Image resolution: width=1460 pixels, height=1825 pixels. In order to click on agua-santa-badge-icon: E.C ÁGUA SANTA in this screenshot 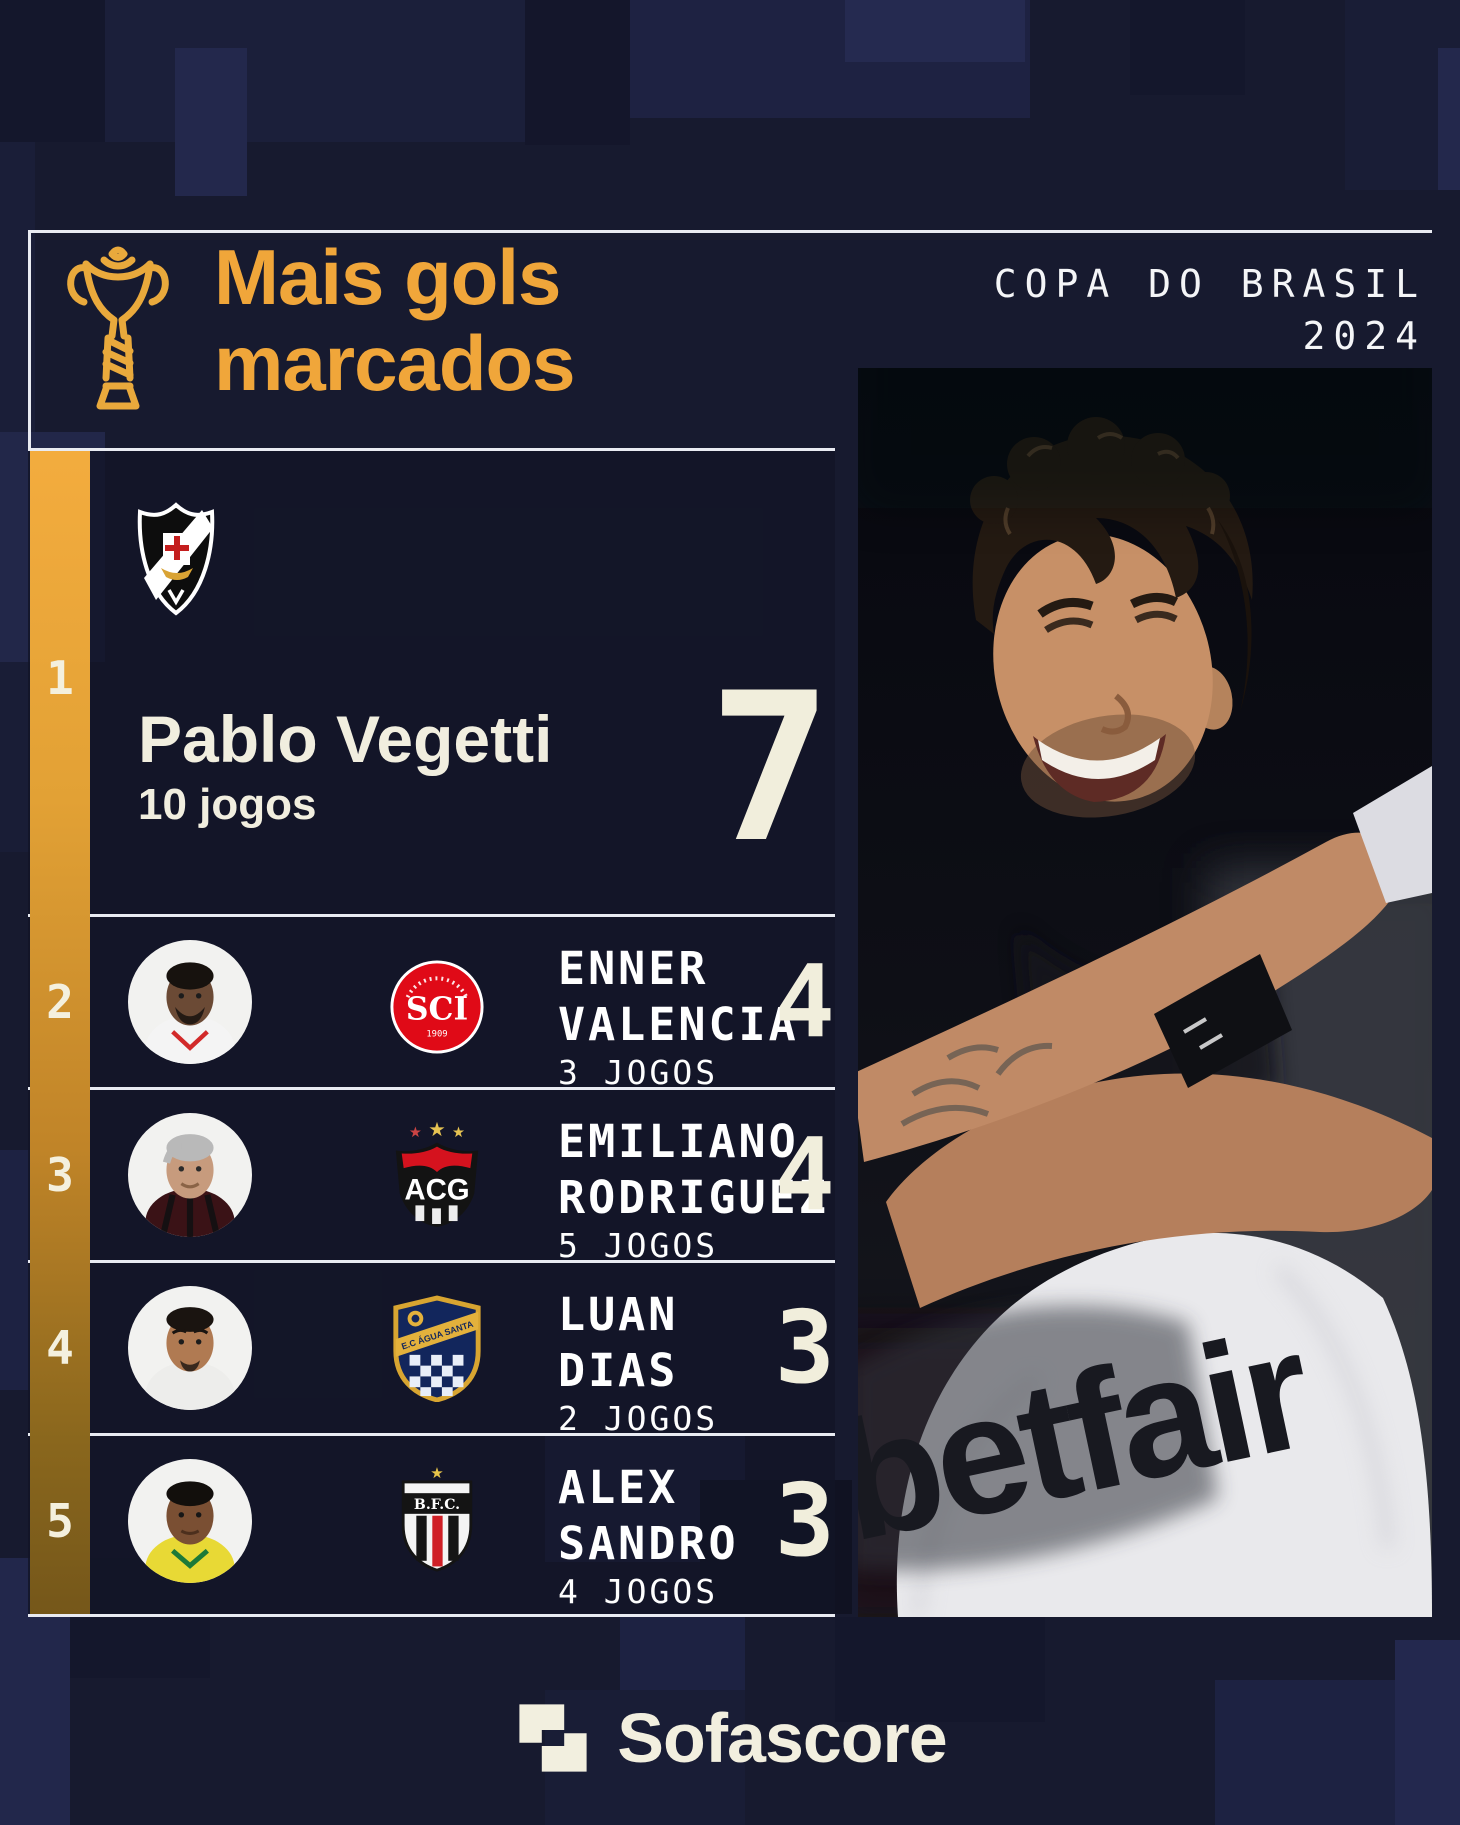, I will do `click(437, 1348)`.